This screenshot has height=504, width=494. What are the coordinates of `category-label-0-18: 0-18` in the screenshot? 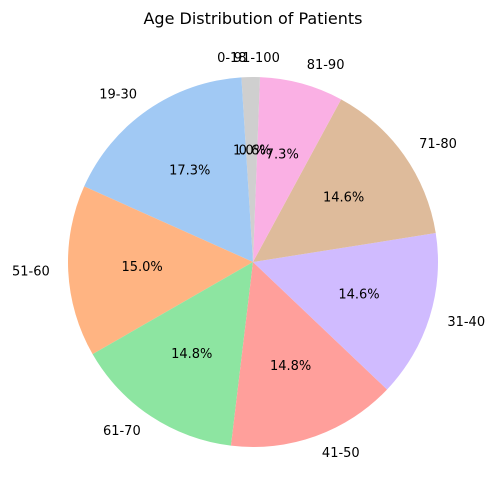 It's located at (232, 58).